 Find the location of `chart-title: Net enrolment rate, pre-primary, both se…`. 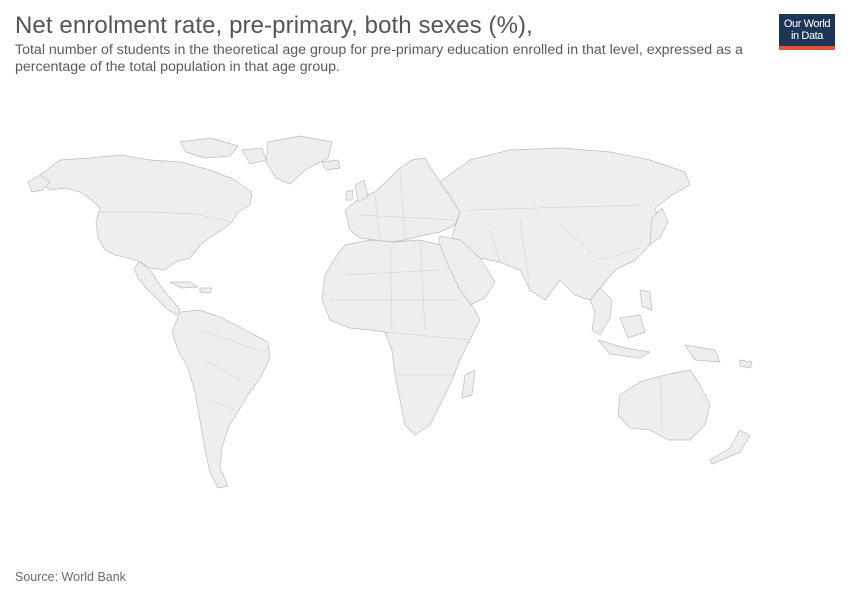

chart-title: Net enrolment rate, pre-primary, both se… is located at coordinates (274, 25).